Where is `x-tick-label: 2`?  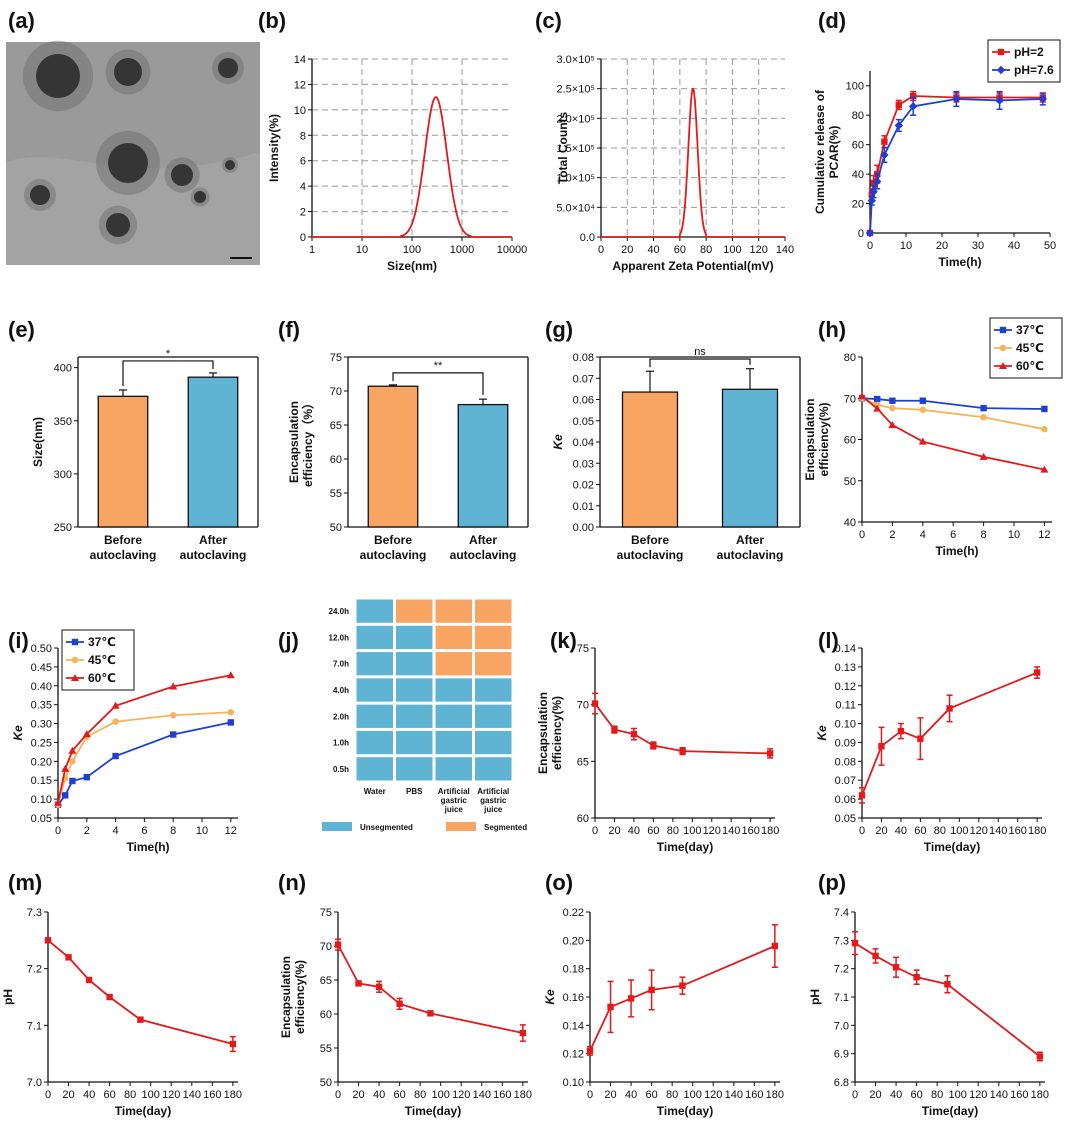 x-tick-label: 2 is located at coordinates (892, 535).